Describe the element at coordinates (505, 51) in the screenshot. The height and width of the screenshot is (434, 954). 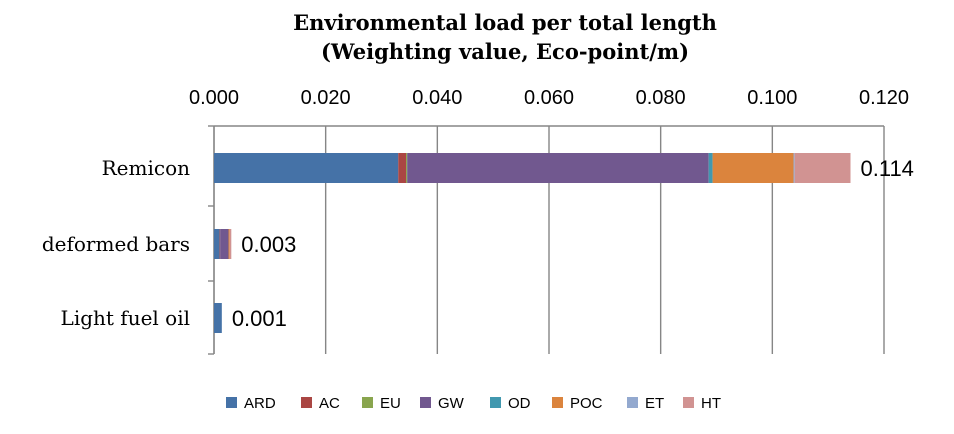
I see `chart-subtitle: (Weighting value, Eco-point/m)` at that location.